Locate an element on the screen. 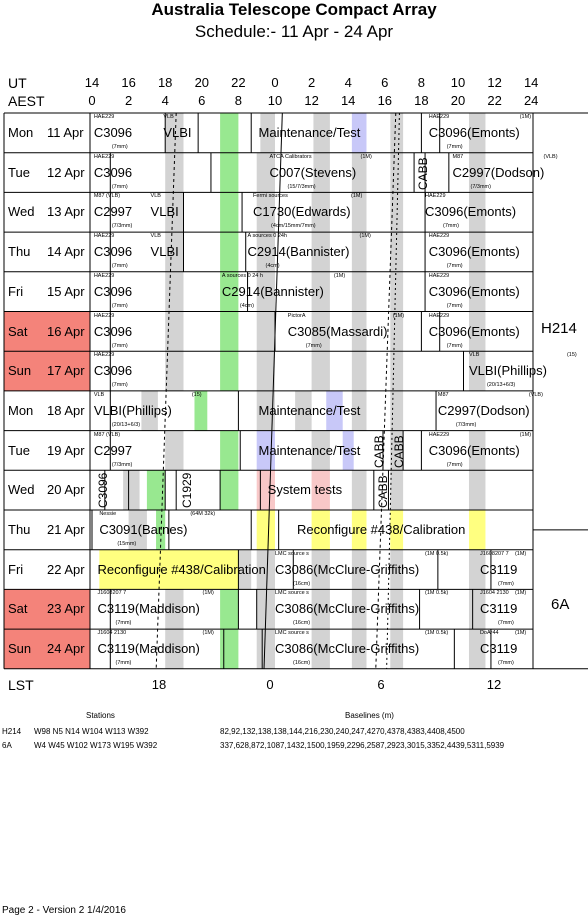  page-title: Australia Telescope Compact Array is located at coordinates (294, 9).